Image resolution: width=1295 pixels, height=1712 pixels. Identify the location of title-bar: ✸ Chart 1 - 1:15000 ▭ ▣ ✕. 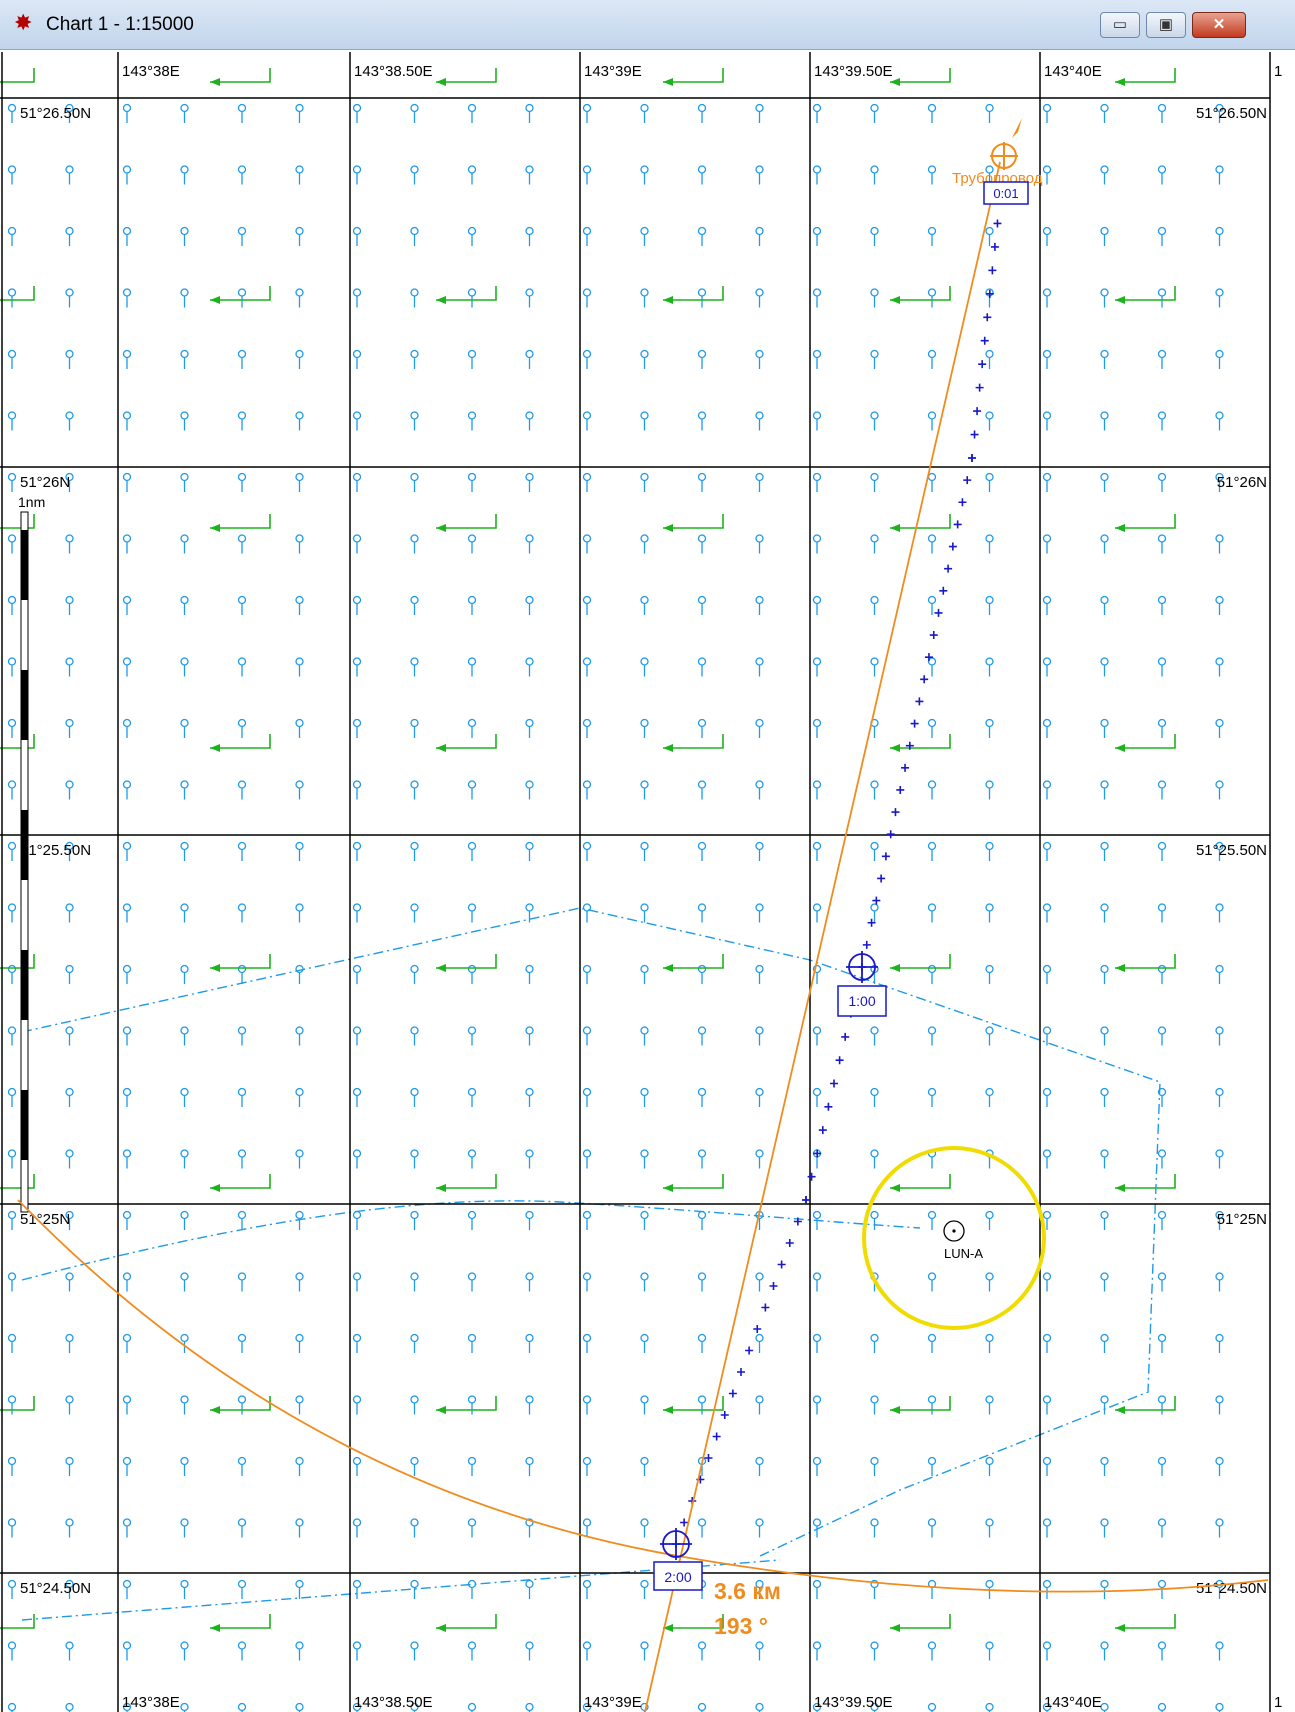
(647, 25).